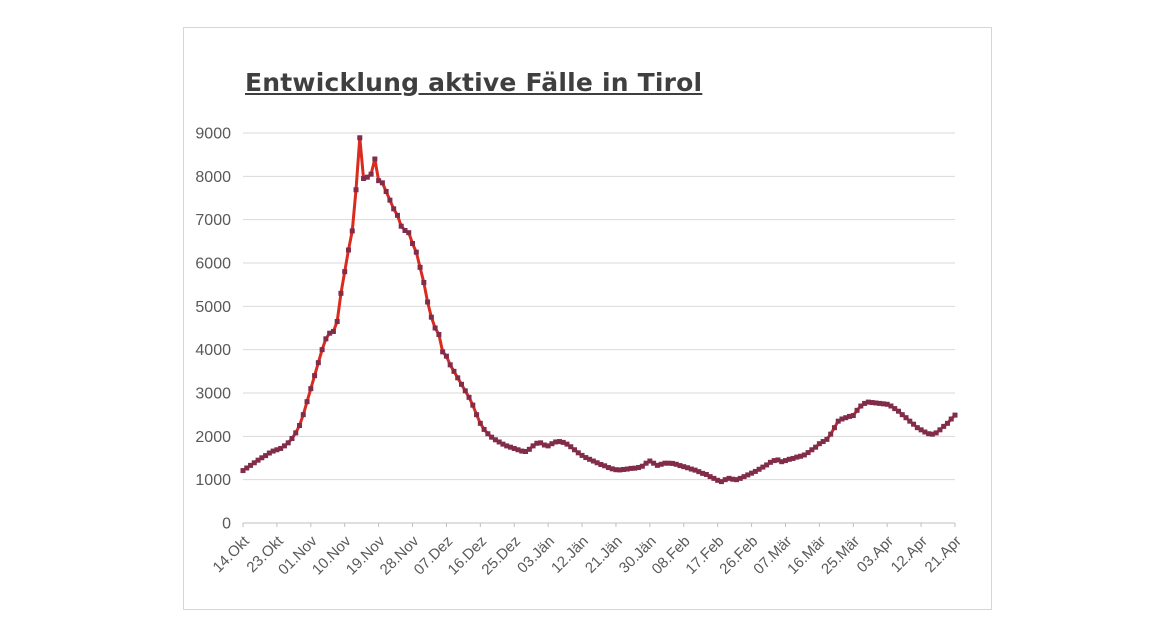 The height and width of the screenshot is (642, 1176). I want to click on x-tick-label: 12.Apr, so click(909, 554).